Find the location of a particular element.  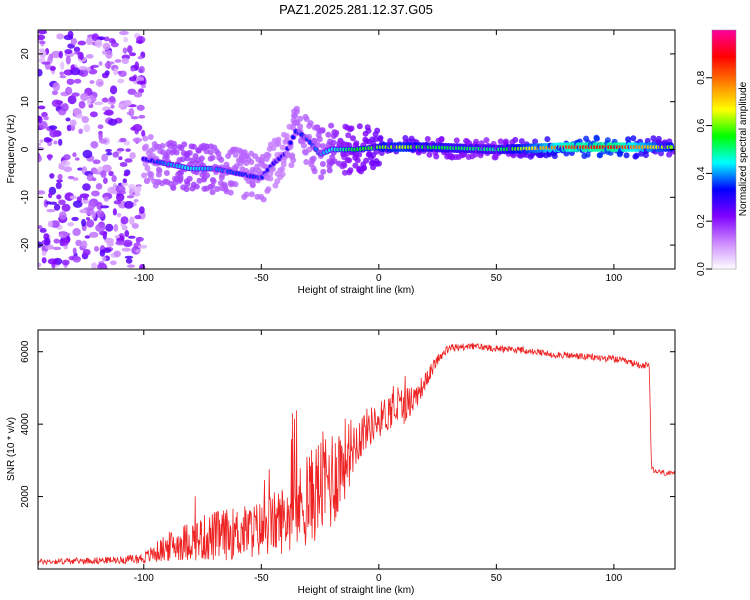

colorbar-scale is located at coordinates (724, 149).